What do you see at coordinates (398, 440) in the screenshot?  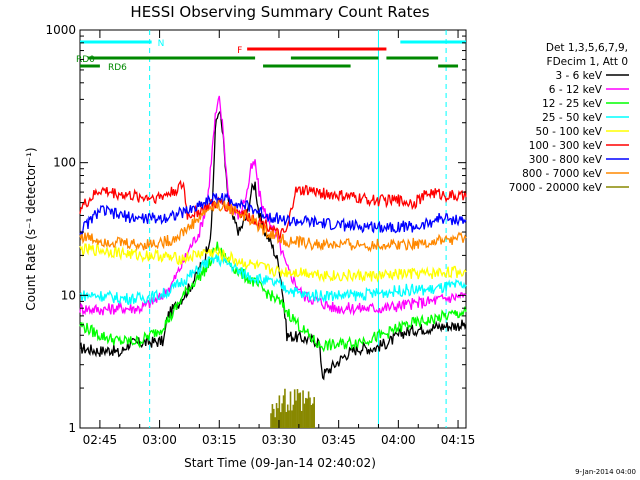 I see `x-tick-label-5: 04:00` at bounding box center [398, 440].